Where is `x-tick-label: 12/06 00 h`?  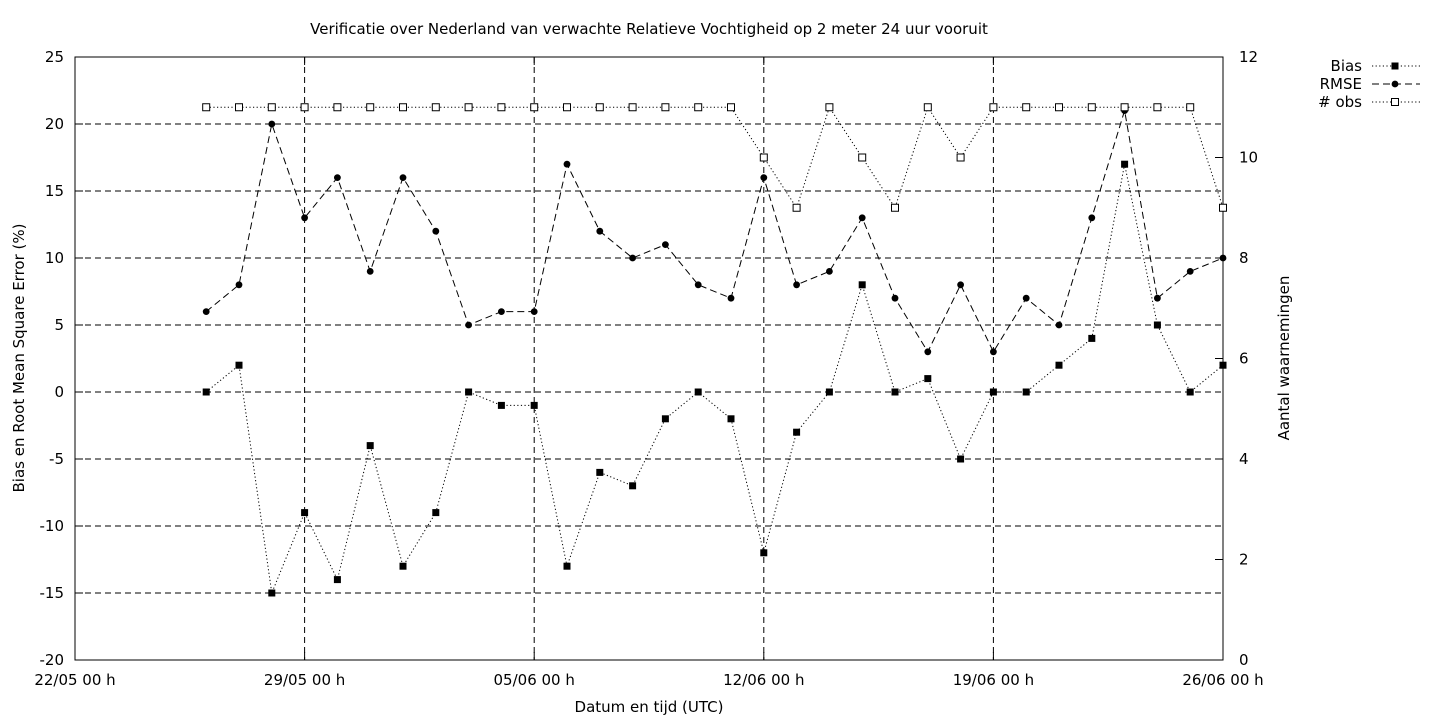 x-tick-label: 12/06 00 h is located at coordinates (763, 680).